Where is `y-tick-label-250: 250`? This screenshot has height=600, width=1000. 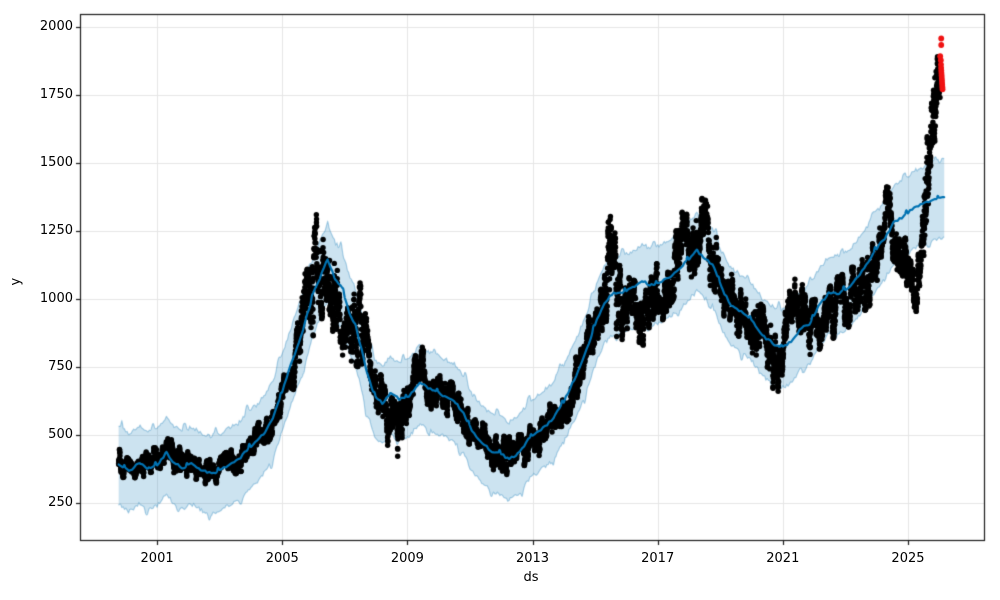 y-tick-label-250: 250 is located at coordinates (60, 502).